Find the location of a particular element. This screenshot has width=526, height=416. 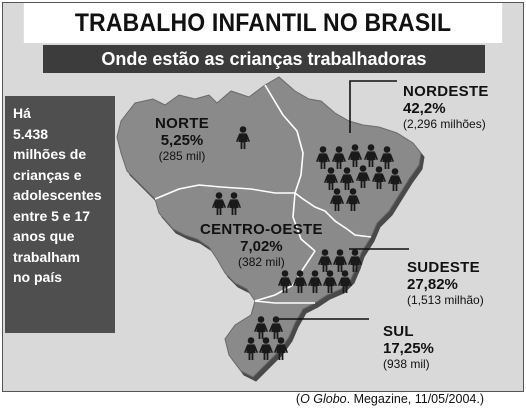

region-label-centro-oeste: CENTRO-OESTE 7,02% (382 mil) is located at coordinates (261, 245).